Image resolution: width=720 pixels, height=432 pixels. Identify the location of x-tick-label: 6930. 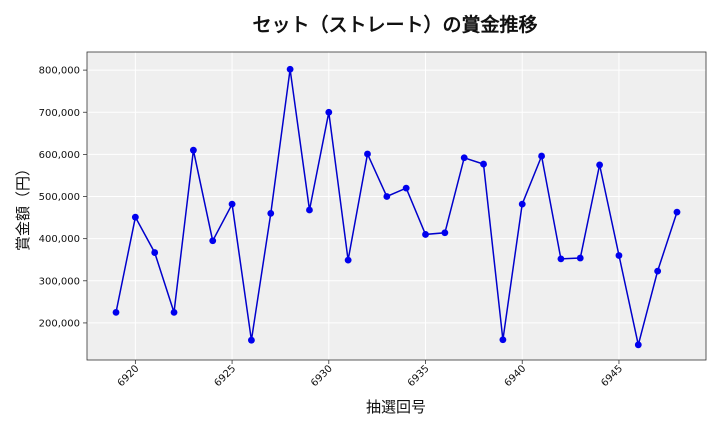
(322, 376).